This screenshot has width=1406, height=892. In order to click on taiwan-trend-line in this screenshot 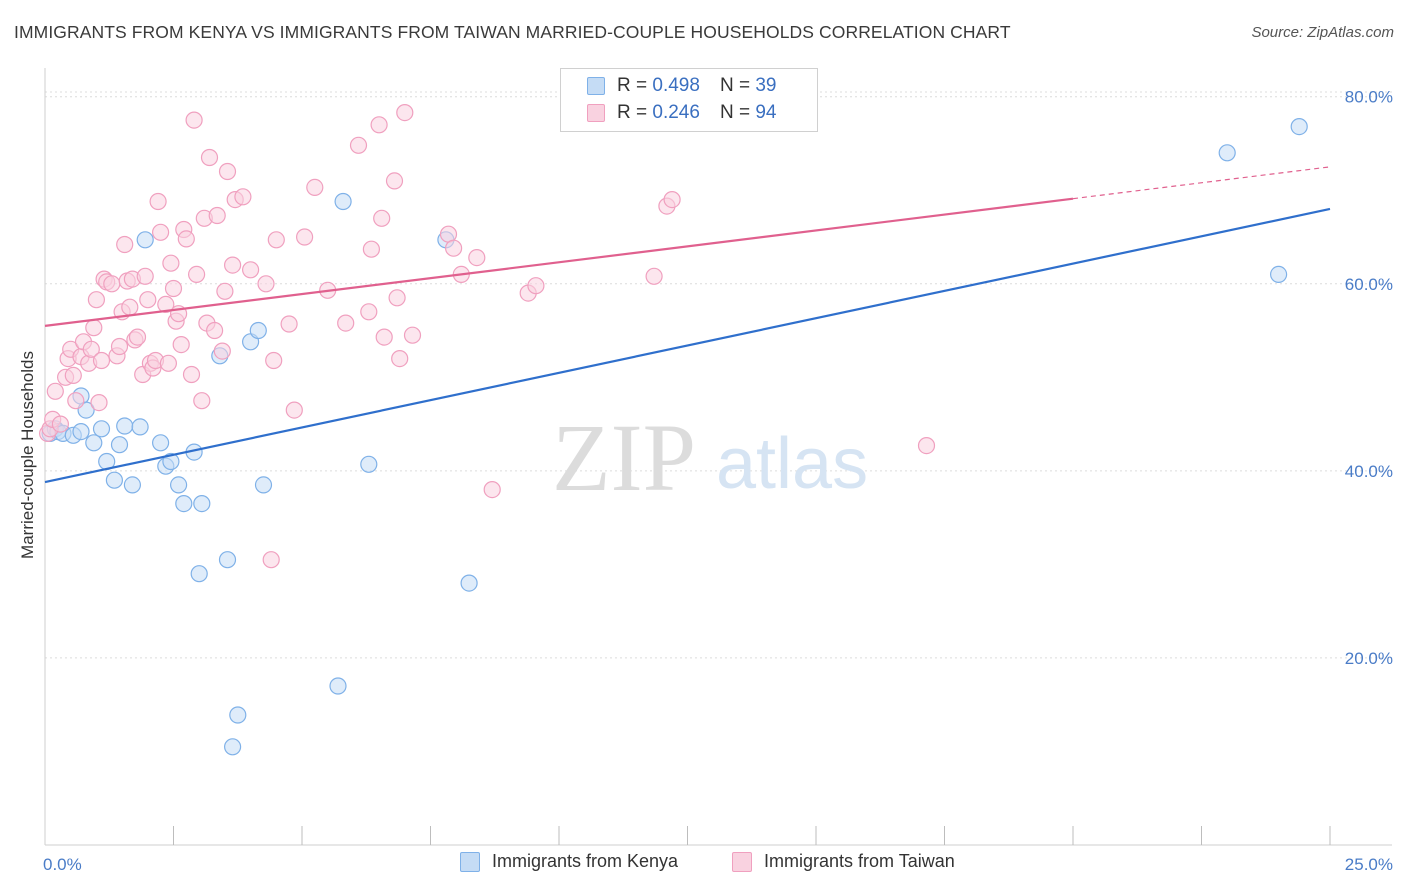, I will do `click(559, 262)`.